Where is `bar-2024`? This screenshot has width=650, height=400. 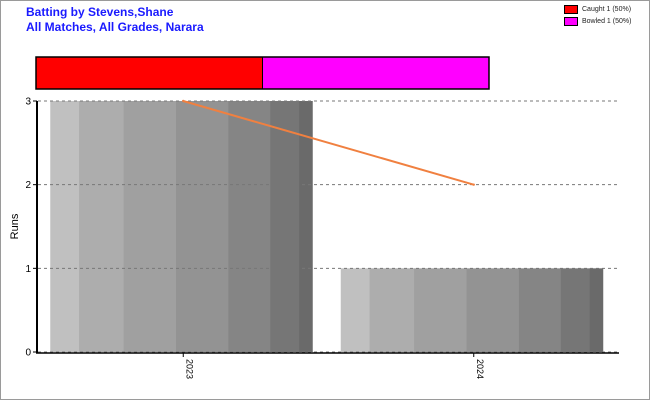 bar-2024 is located at coordinates (472, 310).